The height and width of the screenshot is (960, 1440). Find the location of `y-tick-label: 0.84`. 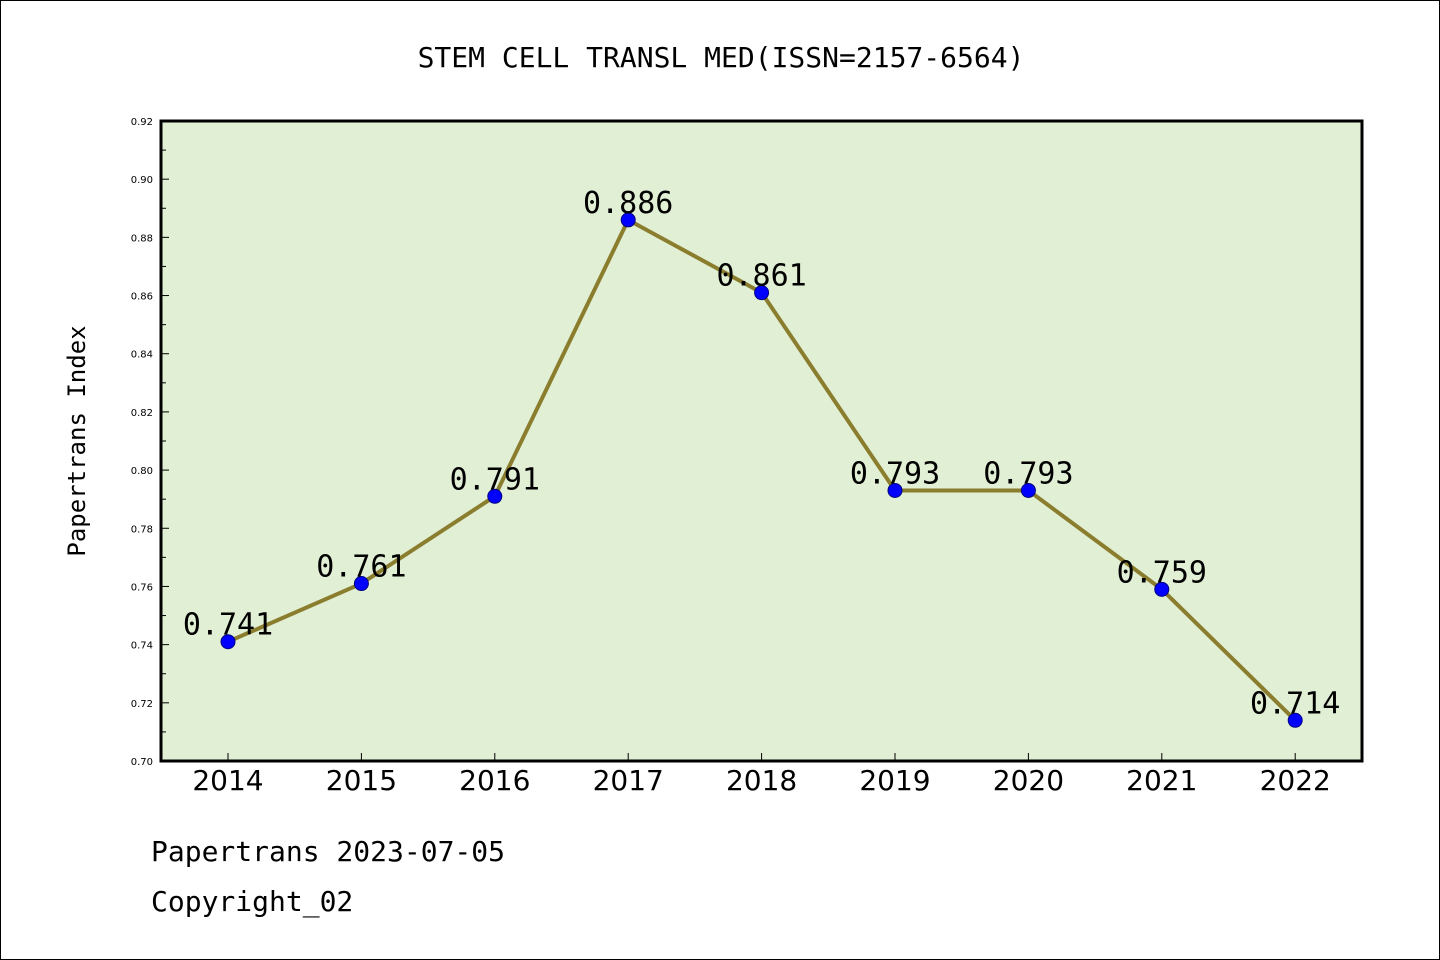

y-tick-label: 0.84 is located at coordinates (142, 355).